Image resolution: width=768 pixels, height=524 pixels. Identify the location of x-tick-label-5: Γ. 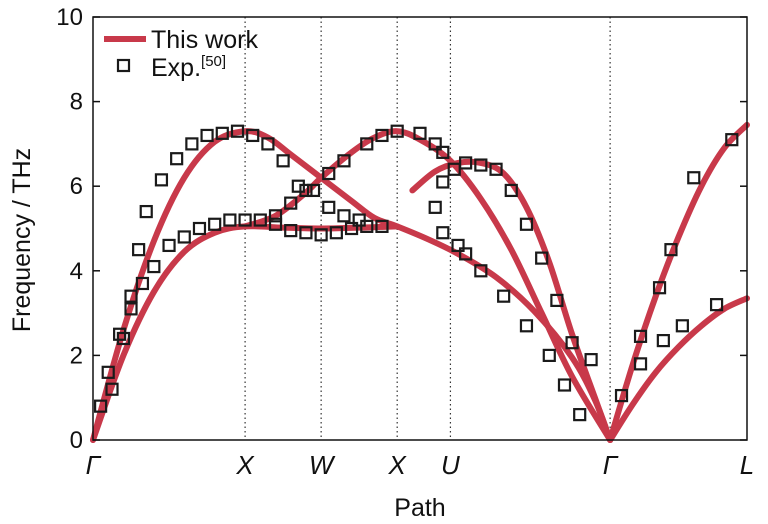
(611, 465).